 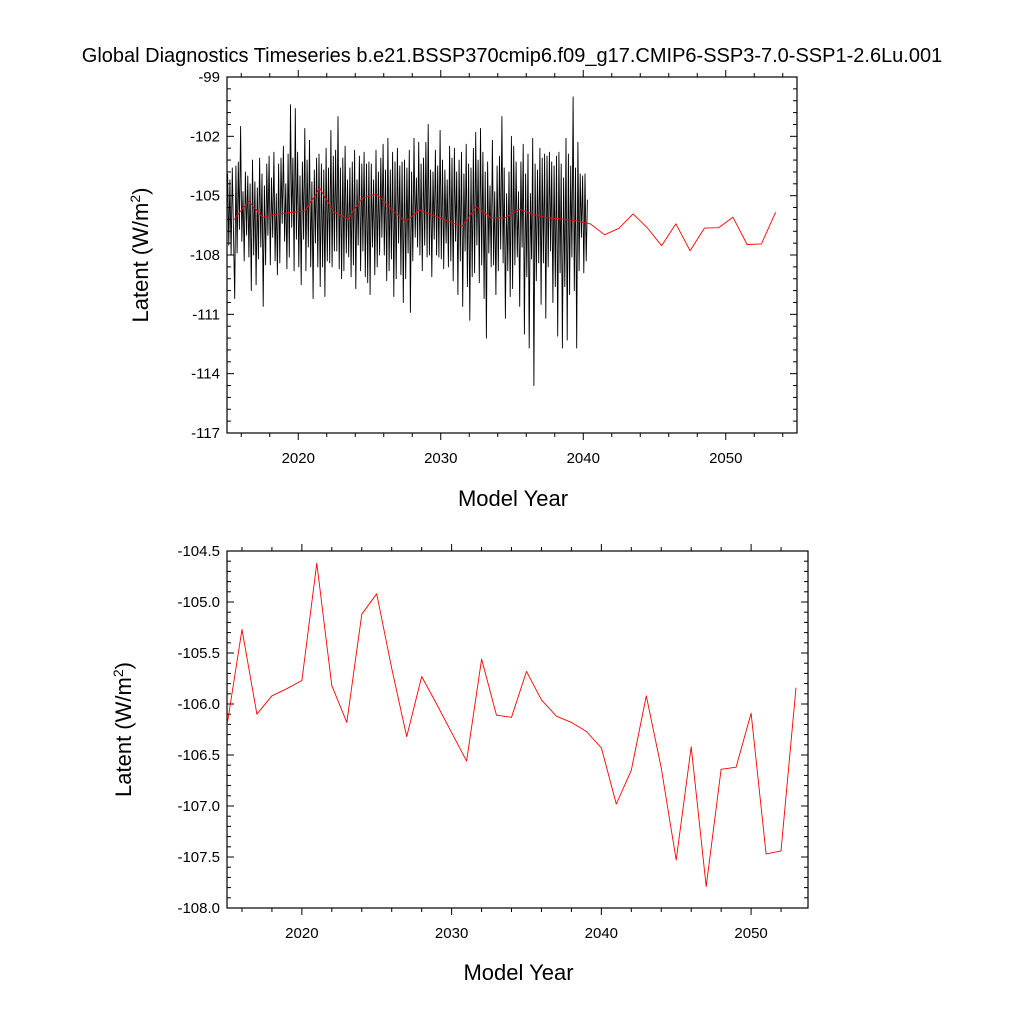 What do you see at coordinates (206, 314) in the screenshot?
I see `y-tick-label: -111` at bounding box center [206, 314].